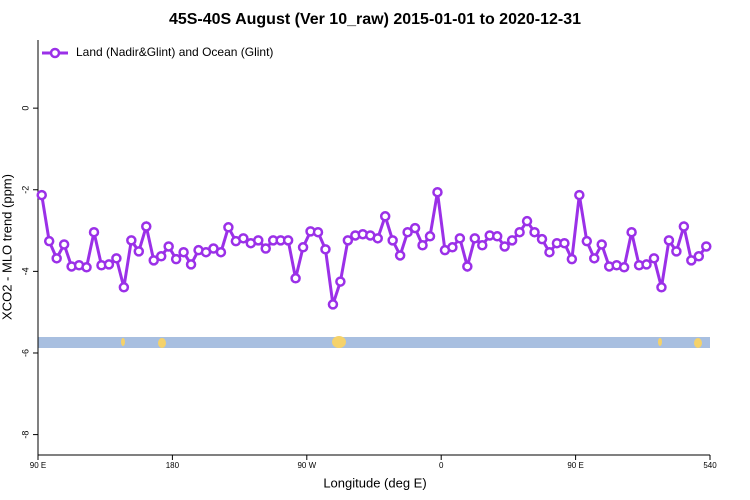  I want to click on legend-marker, so click(55, 53).